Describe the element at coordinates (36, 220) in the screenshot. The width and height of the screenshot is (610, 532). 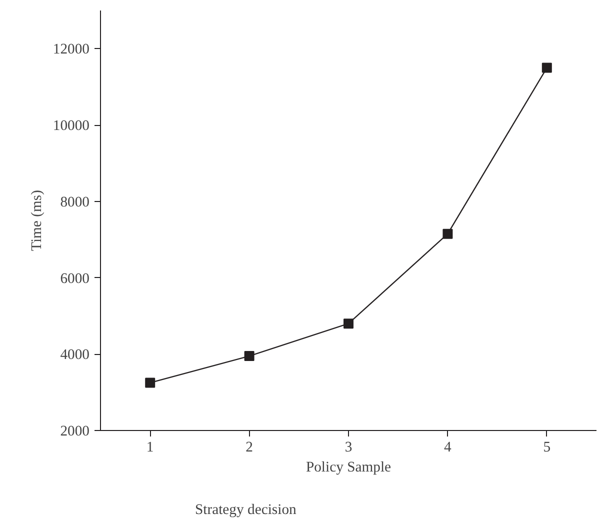
I see `y-axis-title: Time (ms)` at that location.